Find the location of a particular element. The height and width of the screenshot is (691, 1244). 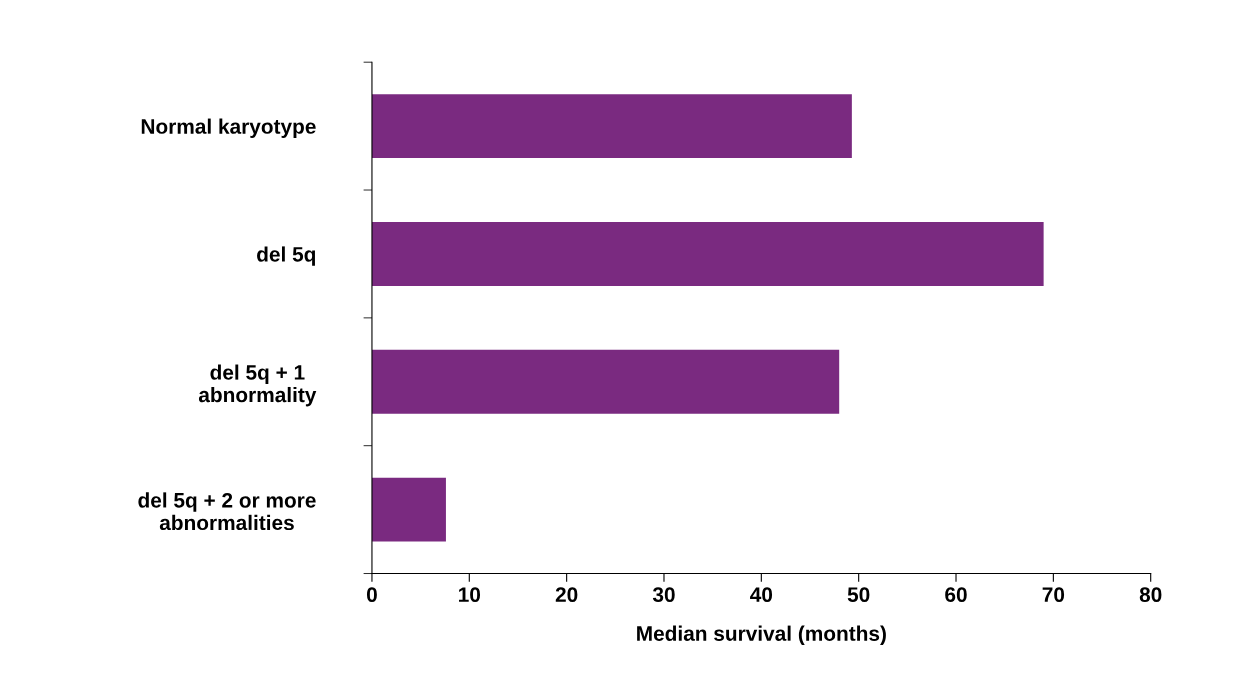

x-tick-label: 70 is located at coordinates (1053, 595).